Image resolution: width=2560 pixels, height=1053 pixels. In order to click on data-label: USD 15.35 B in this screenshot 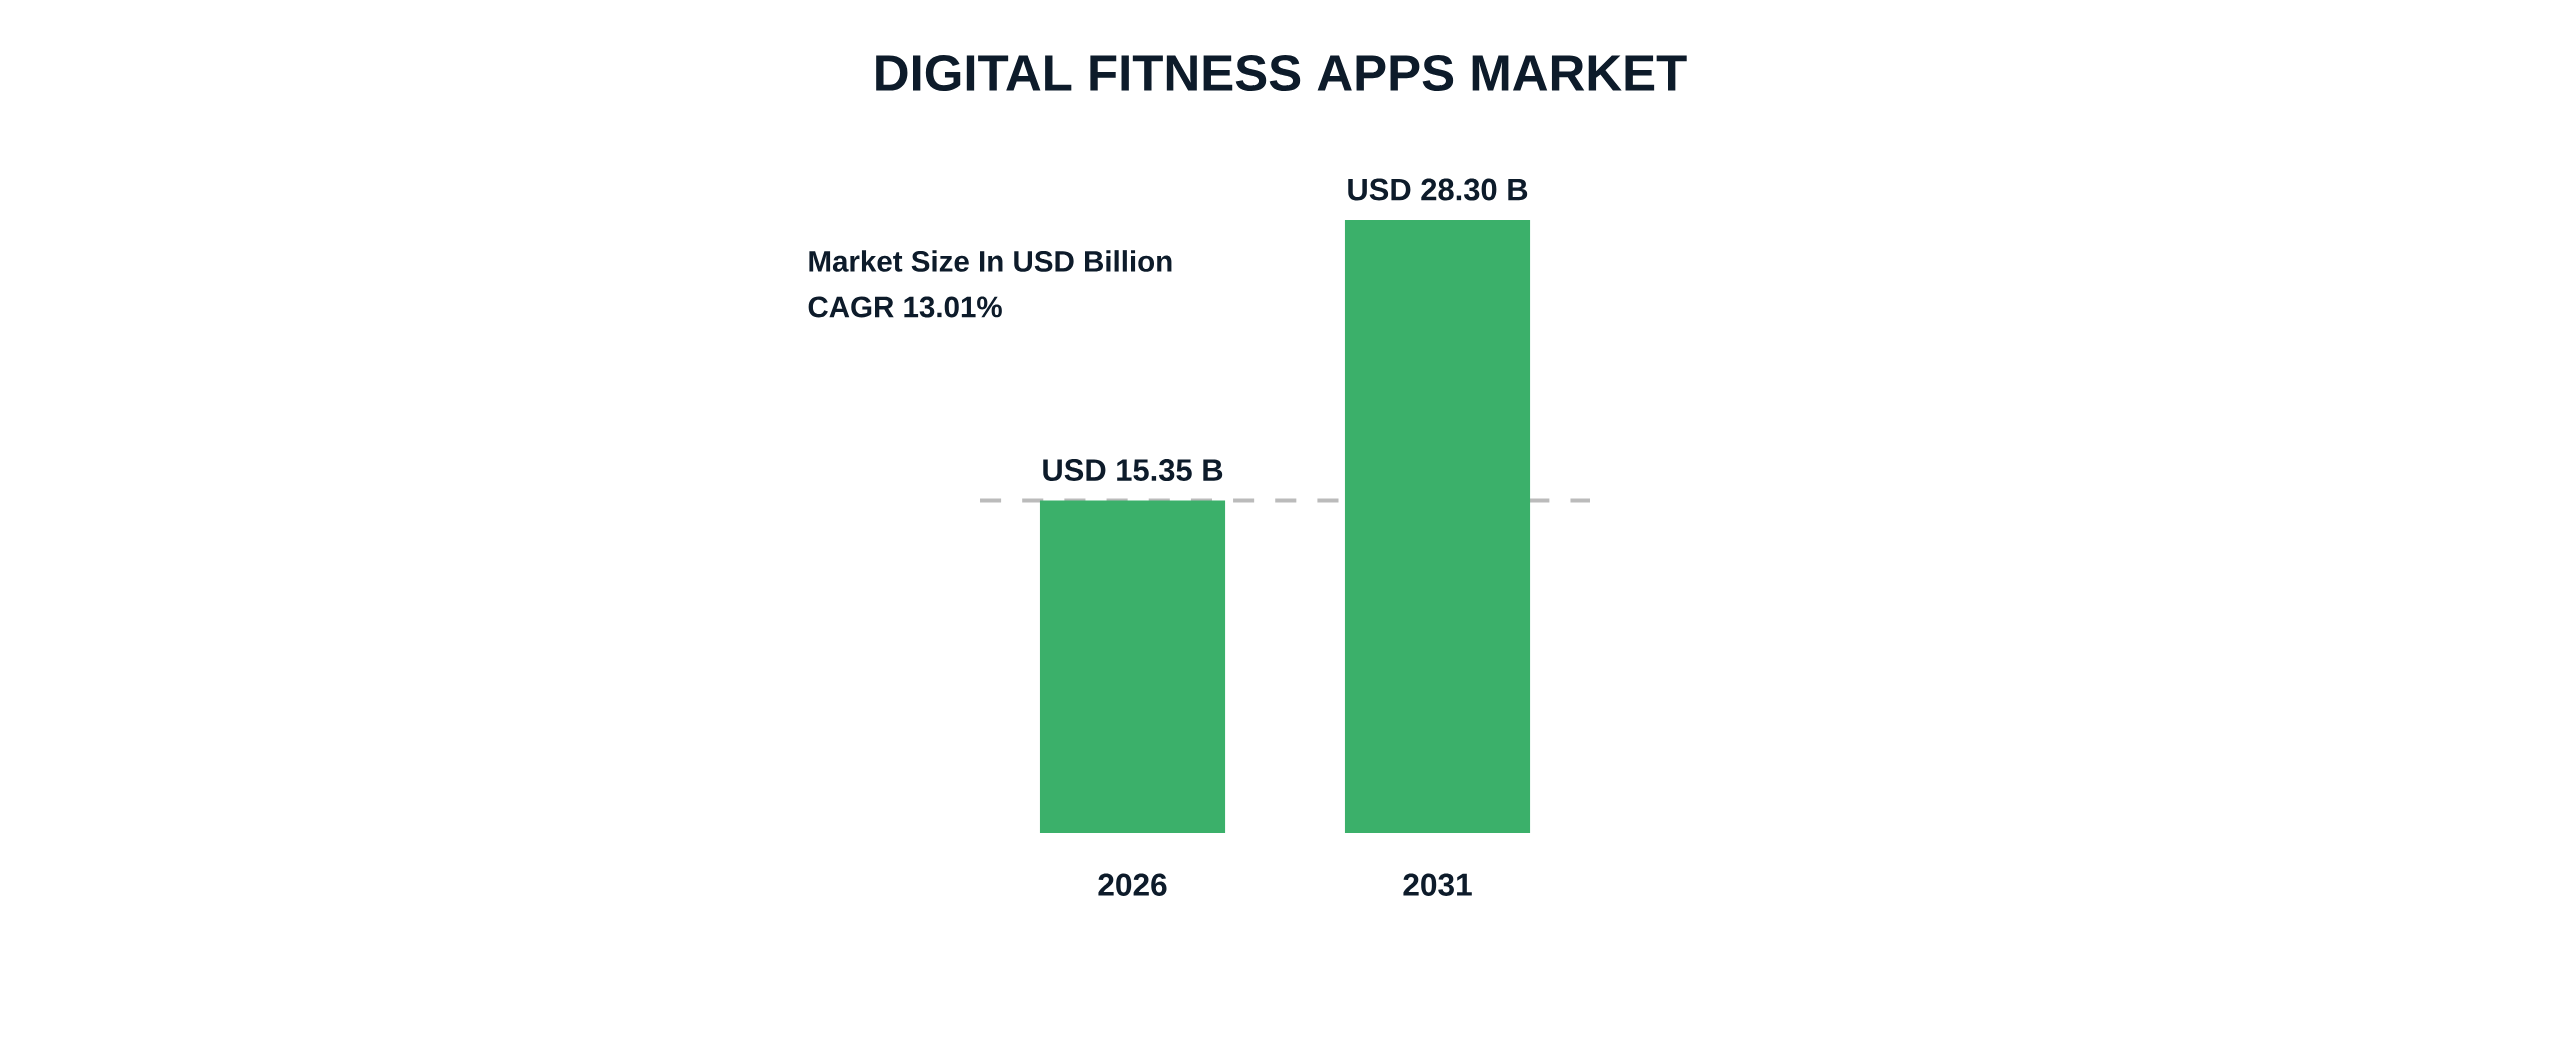, I will do `click(1133, 470)`.